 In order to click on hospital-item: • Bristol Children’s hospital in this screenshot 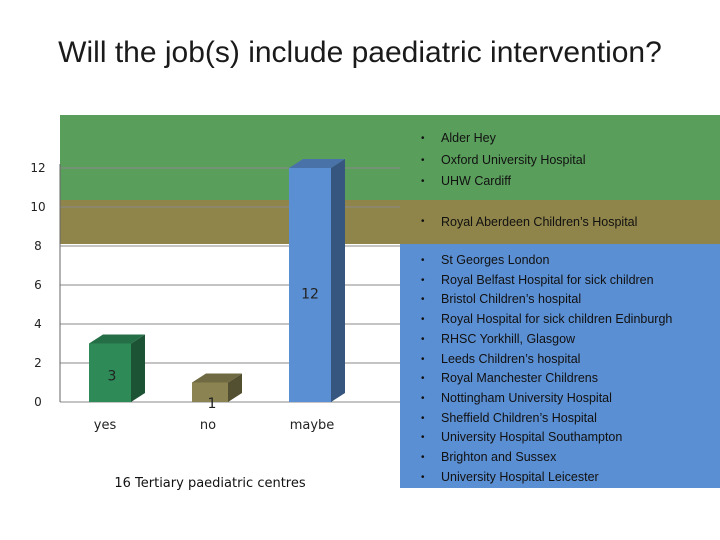, I will do `click(560, 300)`.